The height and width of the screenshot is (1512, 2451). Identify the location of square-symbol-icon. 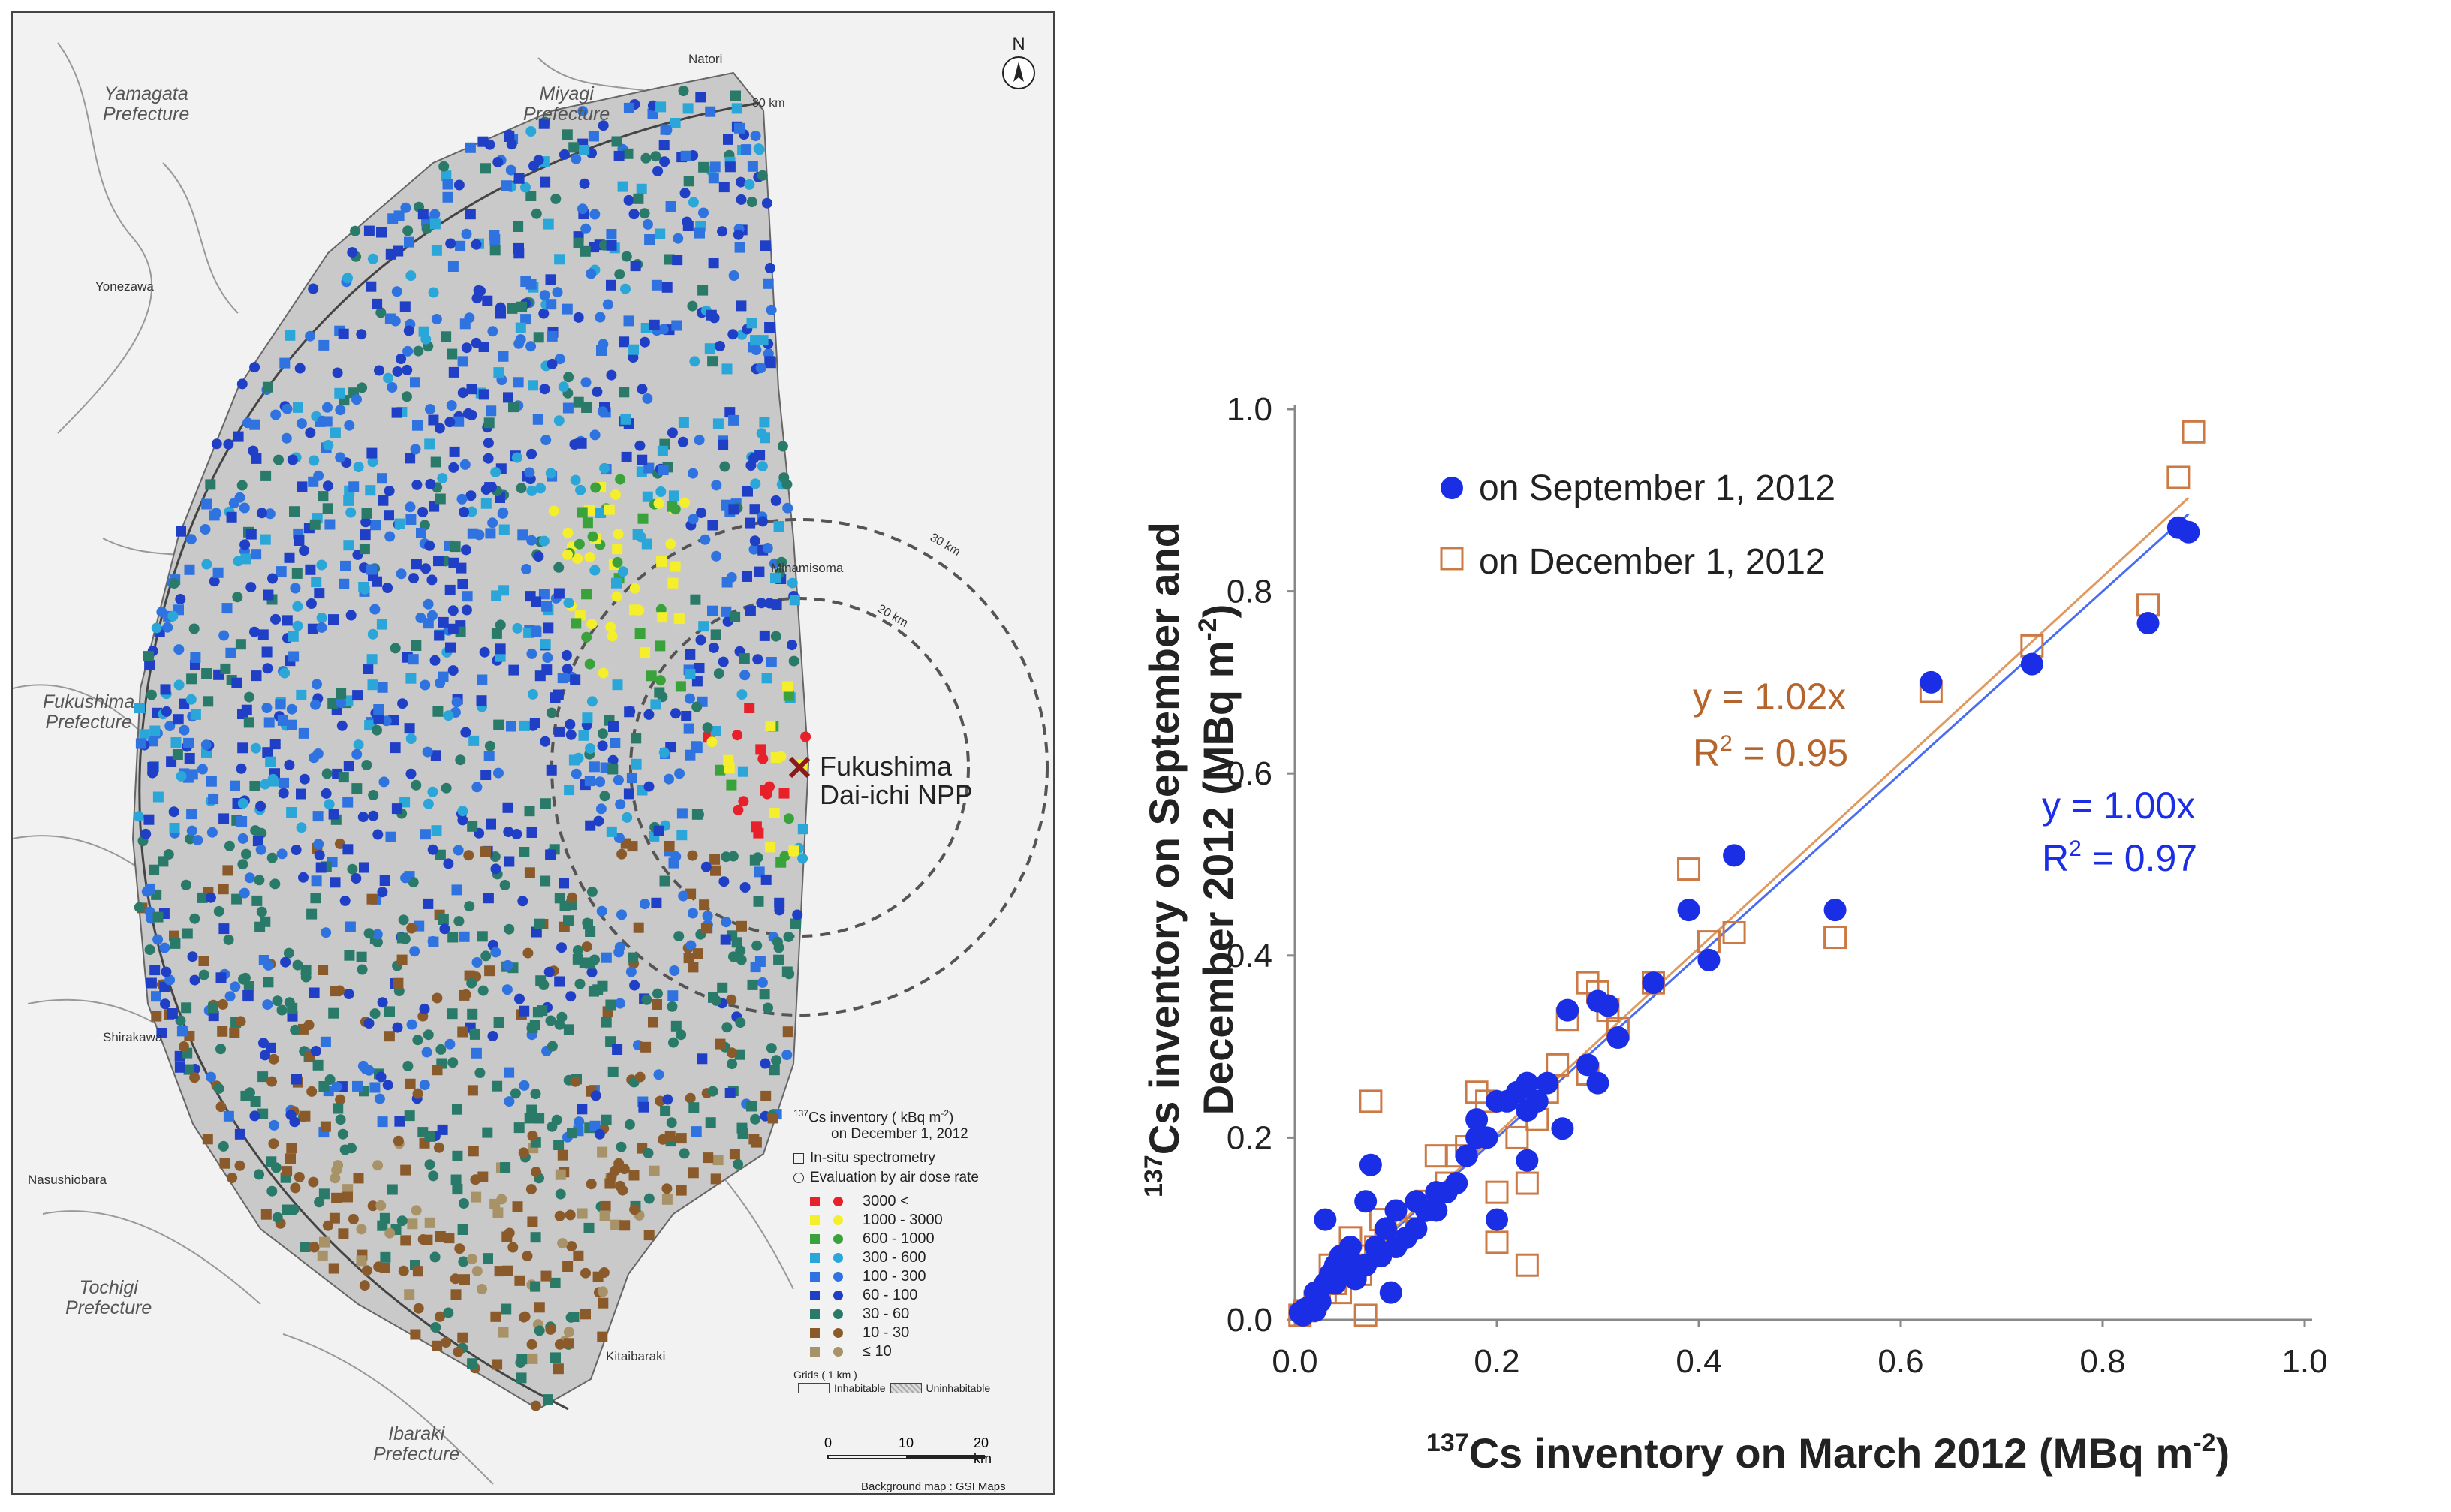
(799, 1158).